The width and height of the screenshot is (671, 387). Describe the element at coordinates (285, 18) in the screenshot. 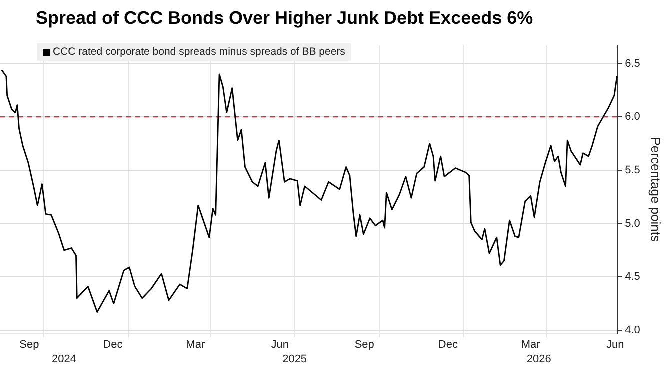

I see `chart-title: Spread of CCC Bonds Over Higher Junk Debt Exceeds 6%` at that location.